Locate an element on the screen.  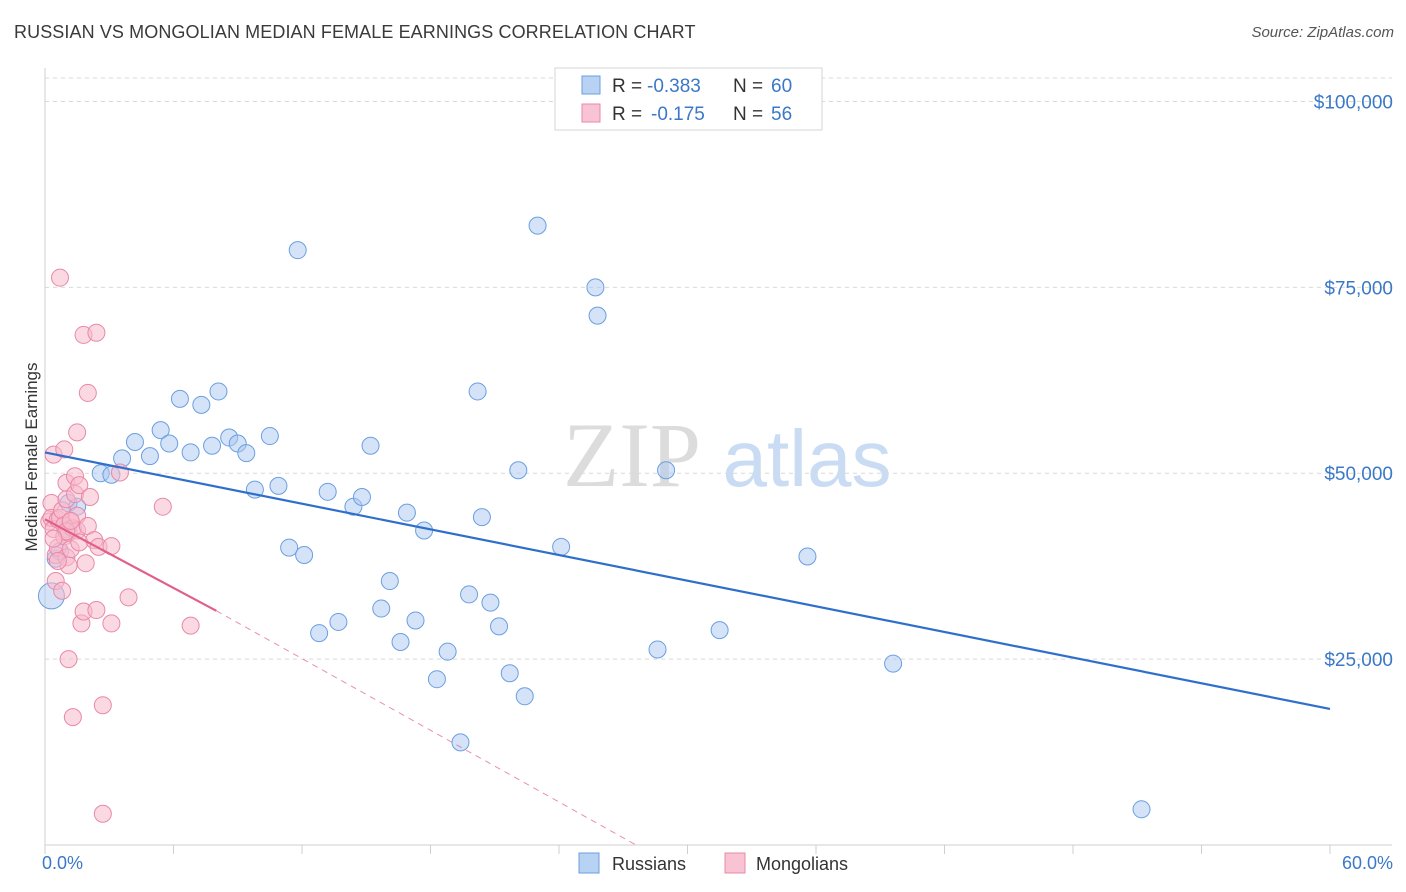
legend-r-value-mongolians: -0.175 is located at coordinates (678, 114).